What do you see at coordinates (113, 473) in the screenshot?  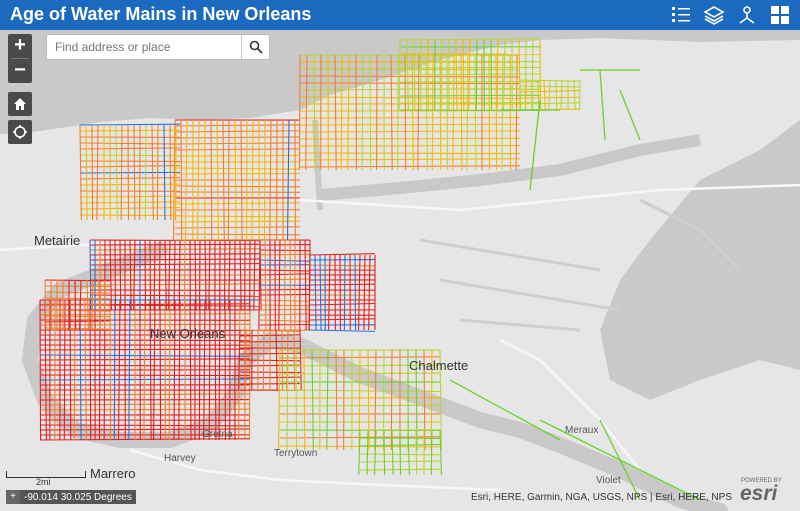 I see `label-marrero: Marrero` at bounding box center [113, 473].